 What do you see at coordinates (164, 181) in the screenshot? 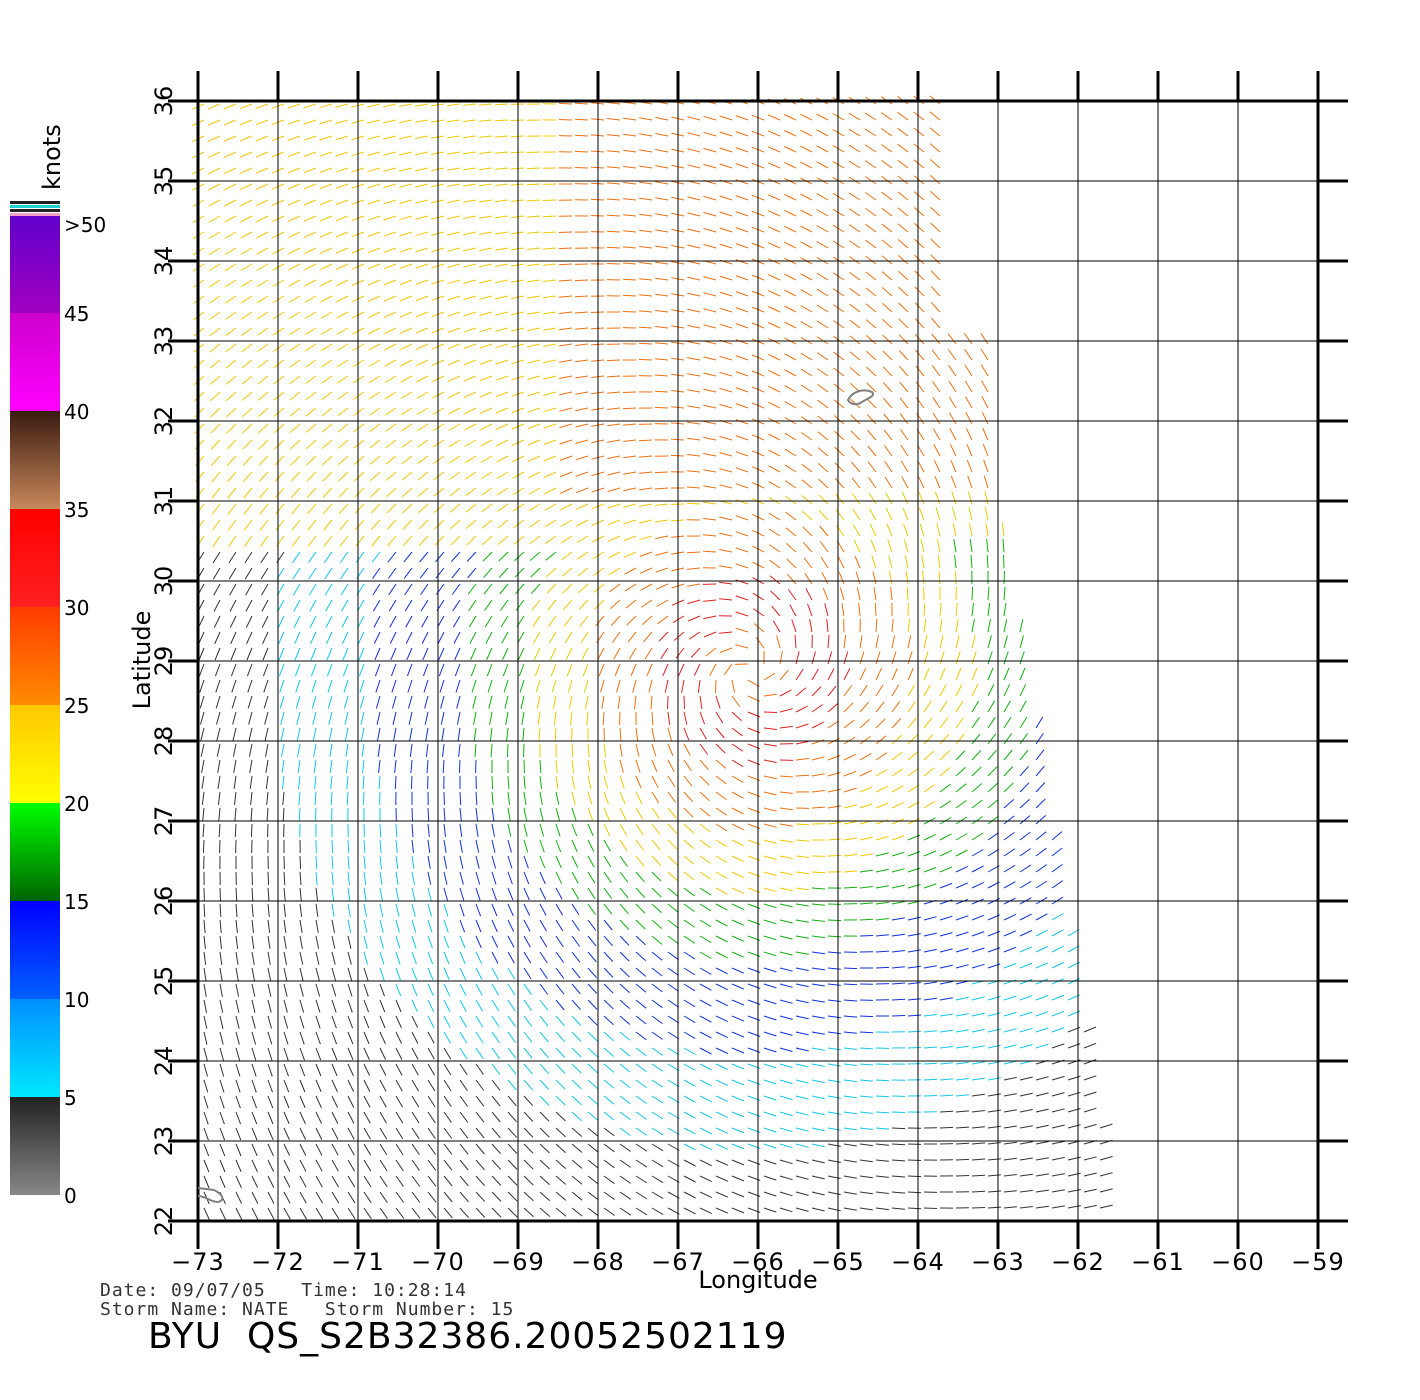
I see `latitude-tick-label: 35` at bounding box center [164, 181].